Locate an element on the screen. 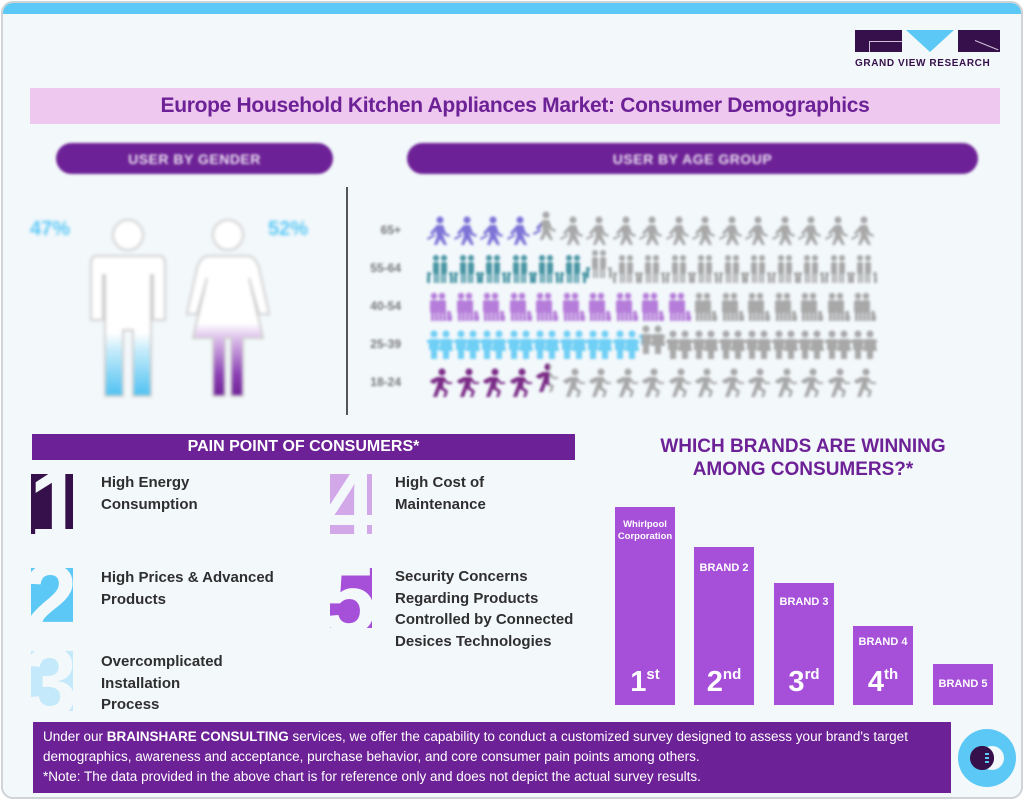 The width and height of the screenshot is (1025, 801). gender-section-header: USER BY GENDER is located at coordinates (194, 158).